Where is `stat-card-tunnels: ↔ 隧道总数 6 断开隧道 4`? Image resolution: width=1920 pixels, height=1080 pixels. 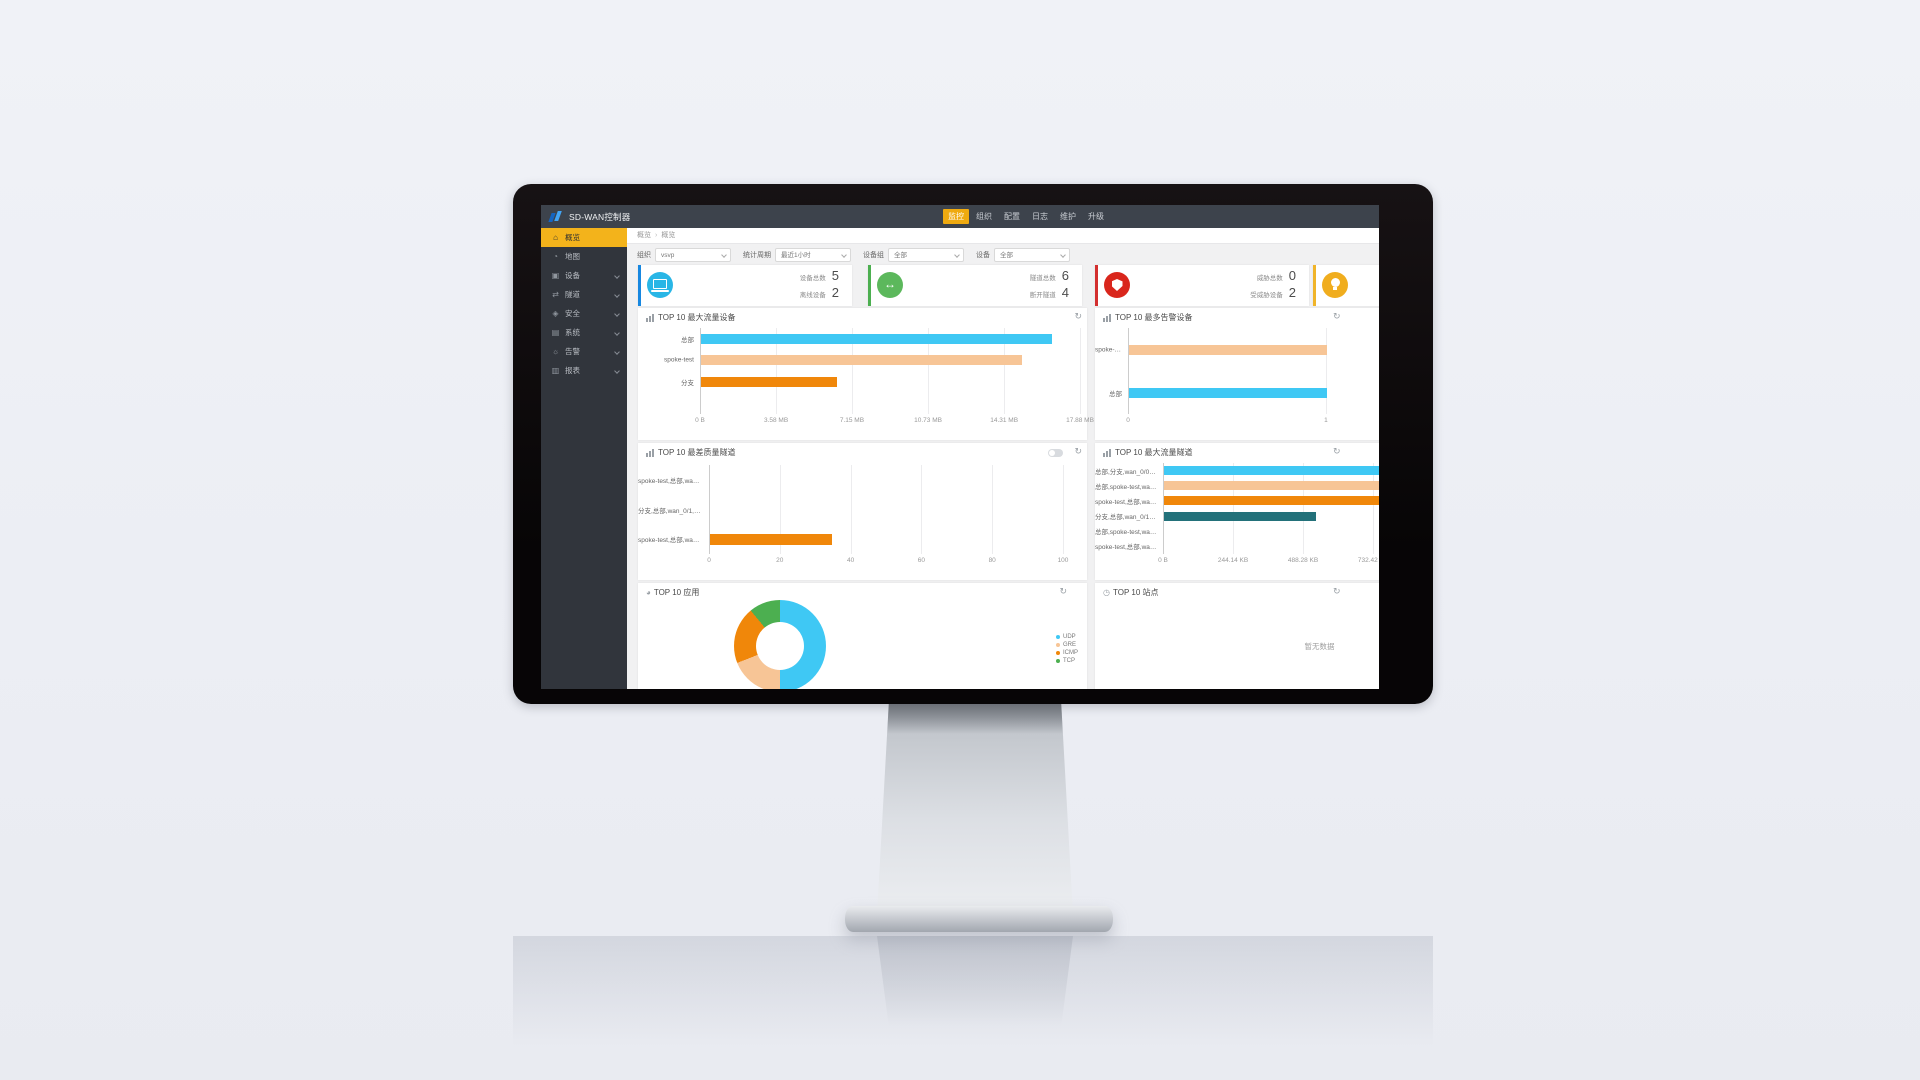 stat-card-tunnels: ↔ 隧道总数 6 断开隧道 4 is located at coordinates (975, 285).